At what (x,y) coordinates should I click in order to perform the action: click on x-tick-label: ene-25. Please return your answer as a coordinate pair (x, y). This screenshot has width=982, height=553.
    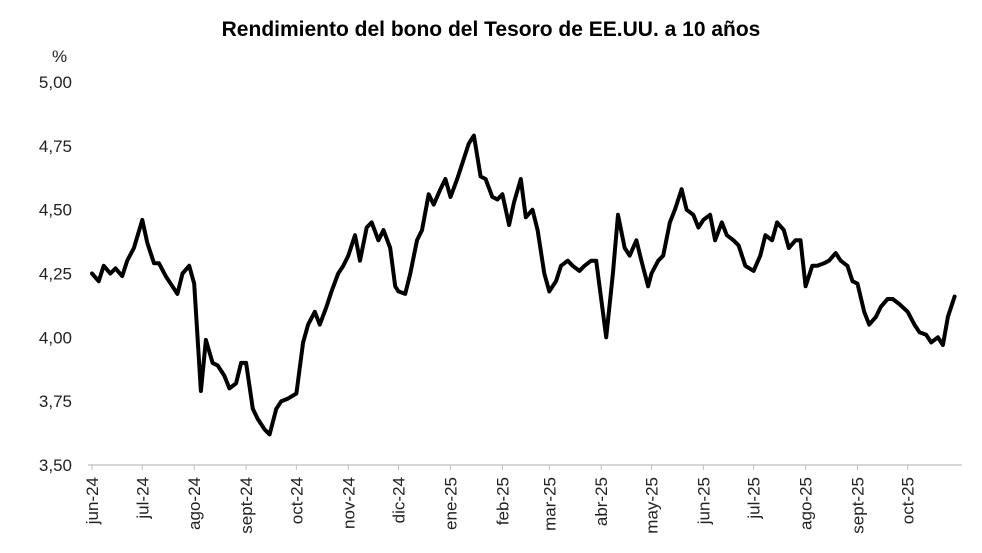
    Looking at the image, I should click on (450, 503).